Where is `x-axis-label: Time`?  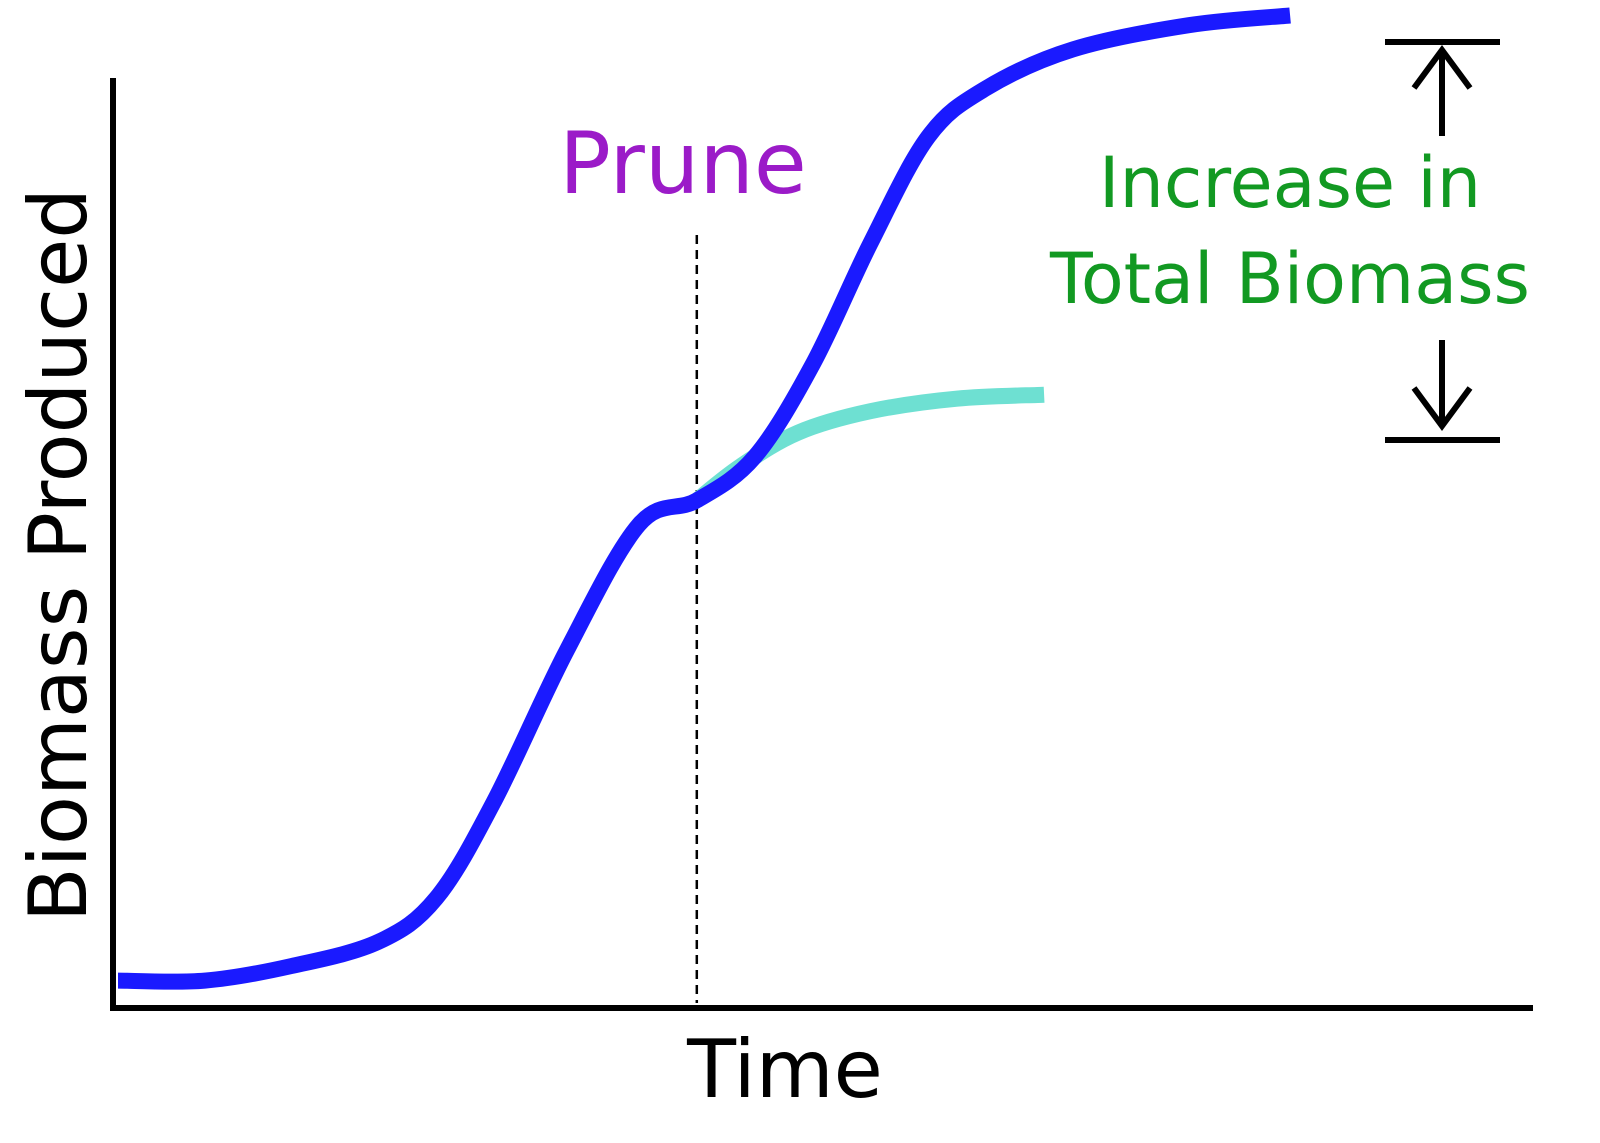 x-axis-label: Time is located at coordinates (784, 1069).